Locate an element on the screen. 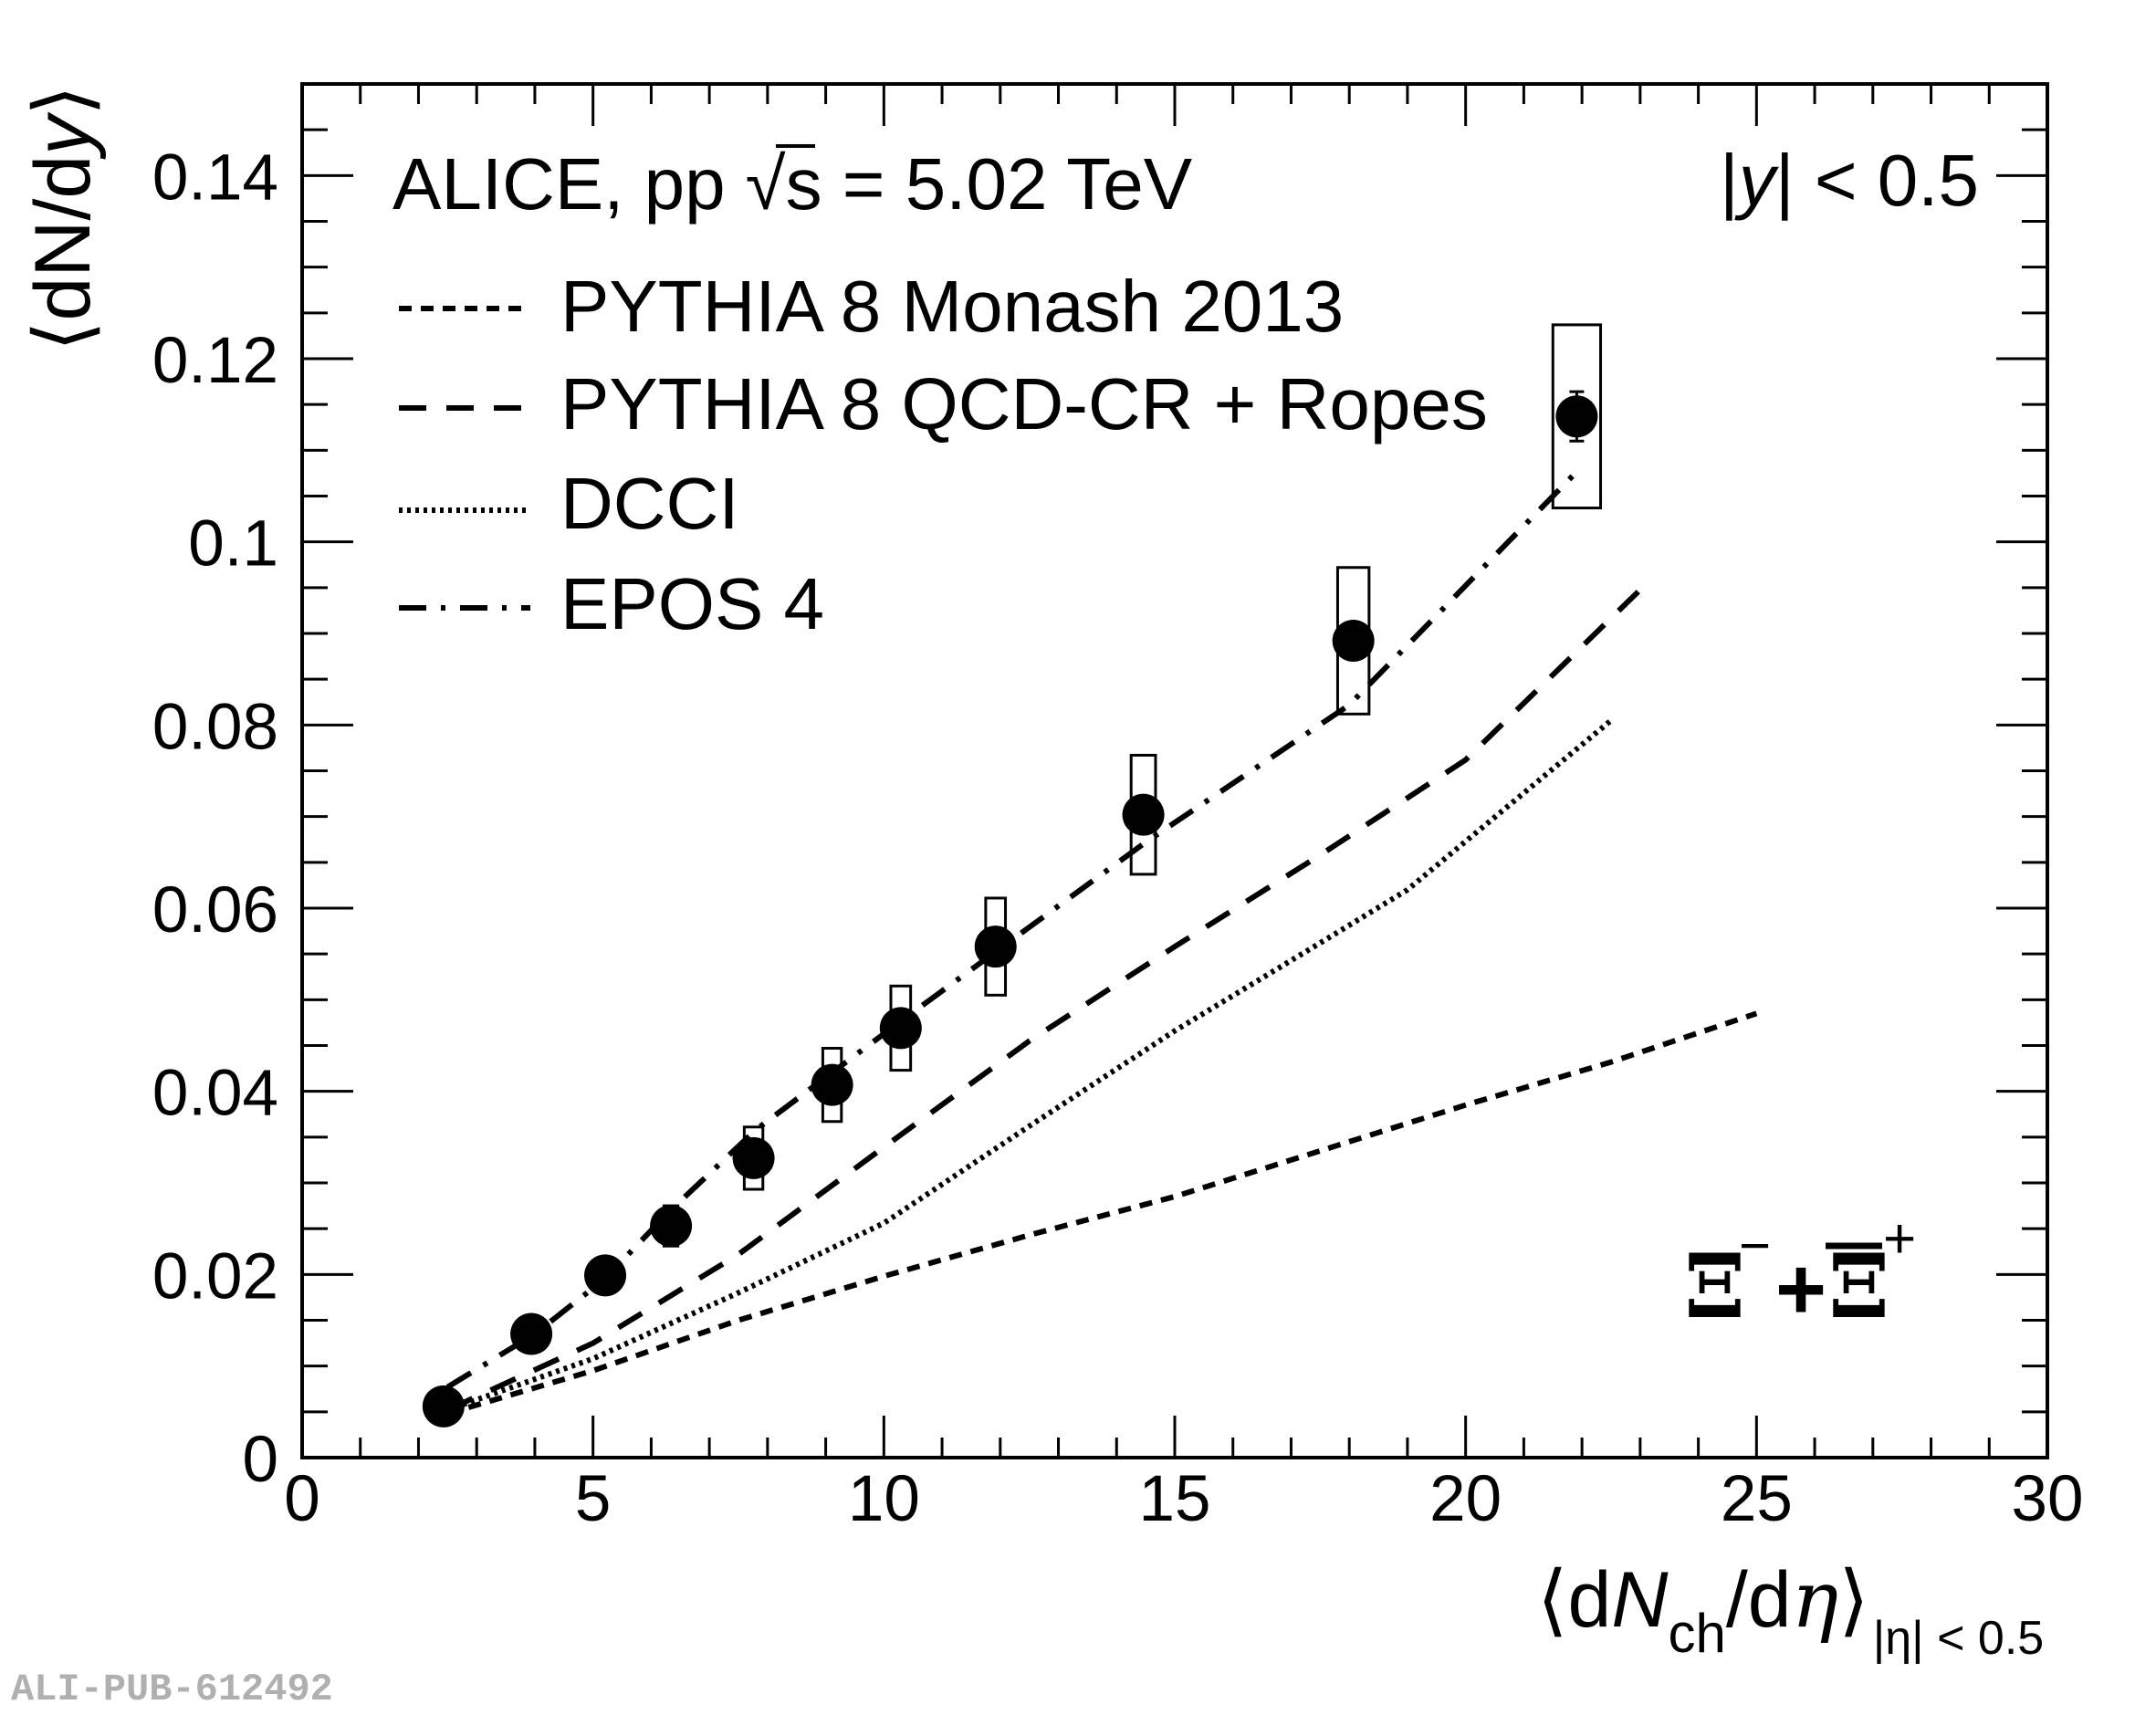 The height and width of the screenshot is (1715, 2156). legend-entry: PYTHIA 8 QCD-CR + Ropes is located at coordinates (943, 403).